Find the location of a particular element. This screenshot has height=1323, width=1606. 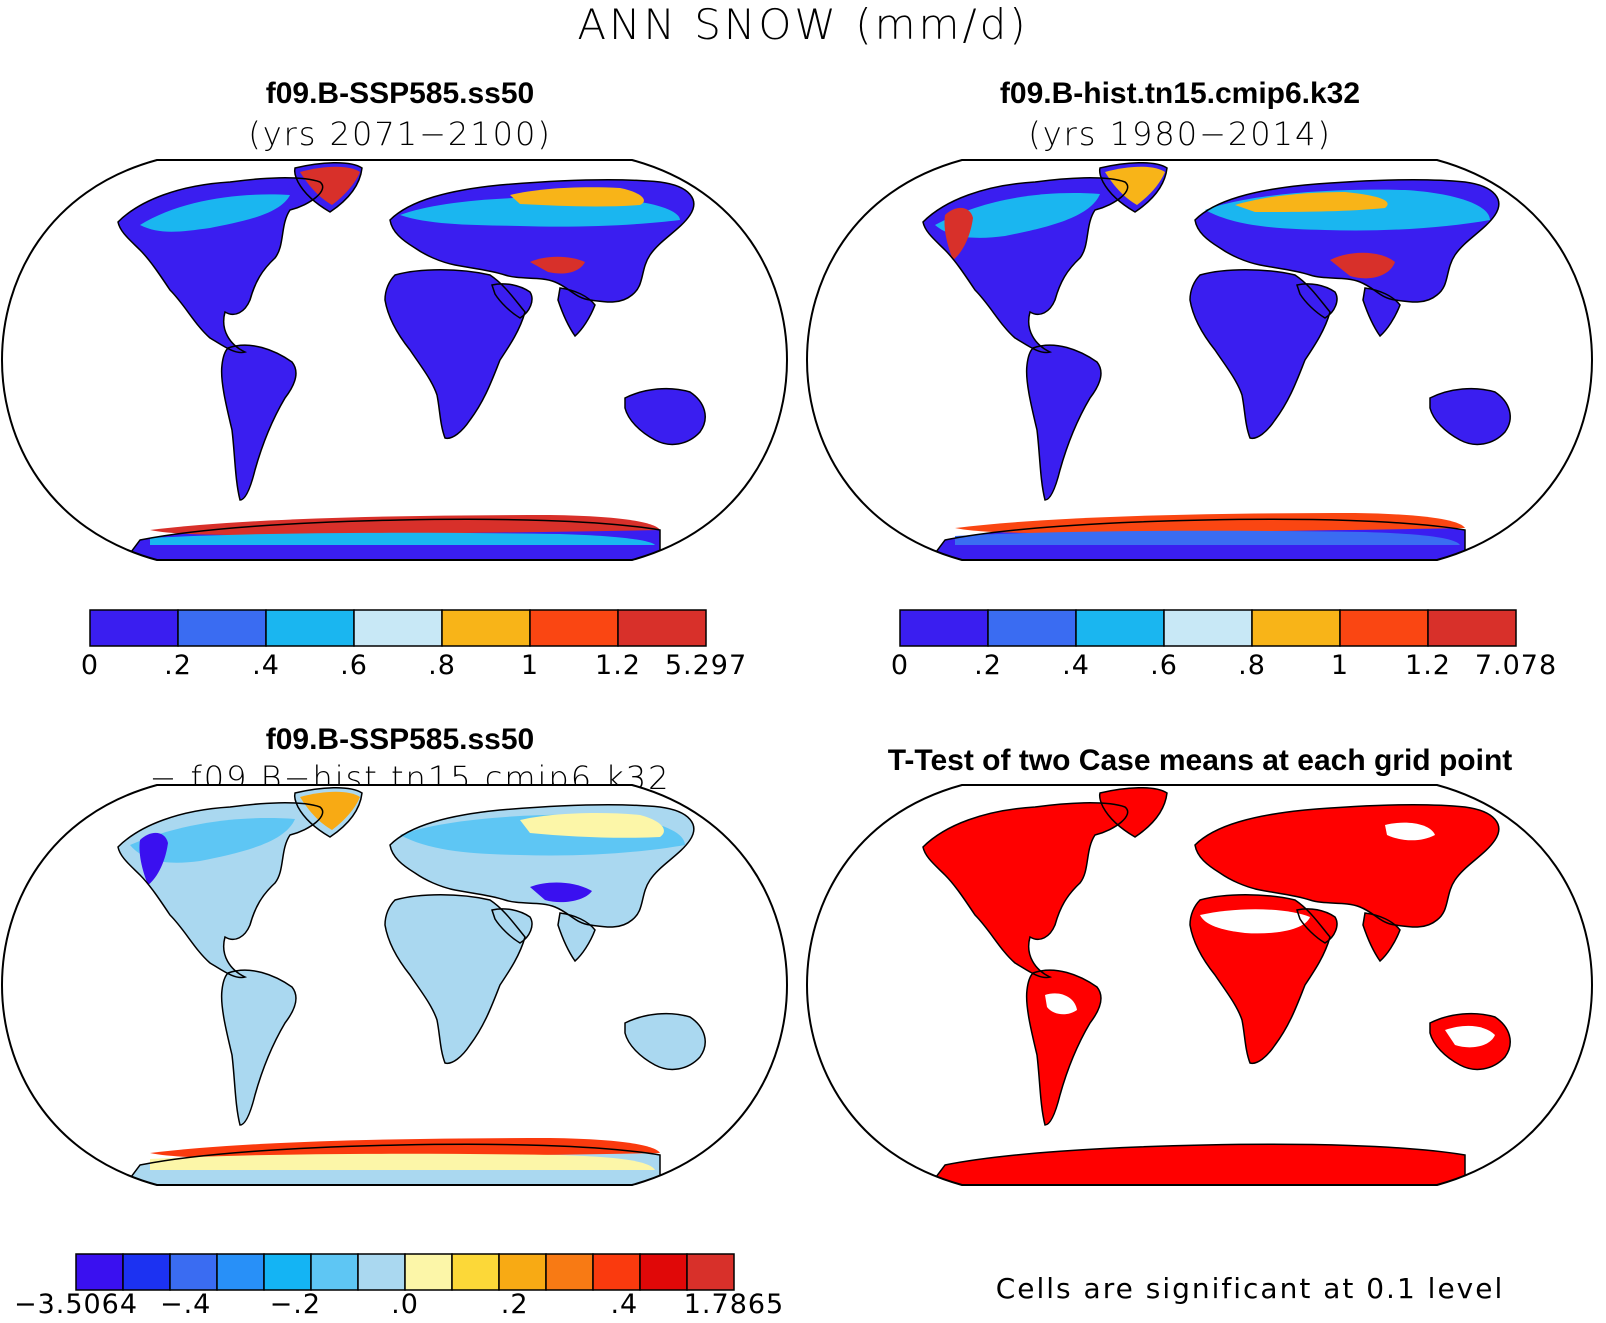

panel-tl-map is located at coordinates (394, 360).